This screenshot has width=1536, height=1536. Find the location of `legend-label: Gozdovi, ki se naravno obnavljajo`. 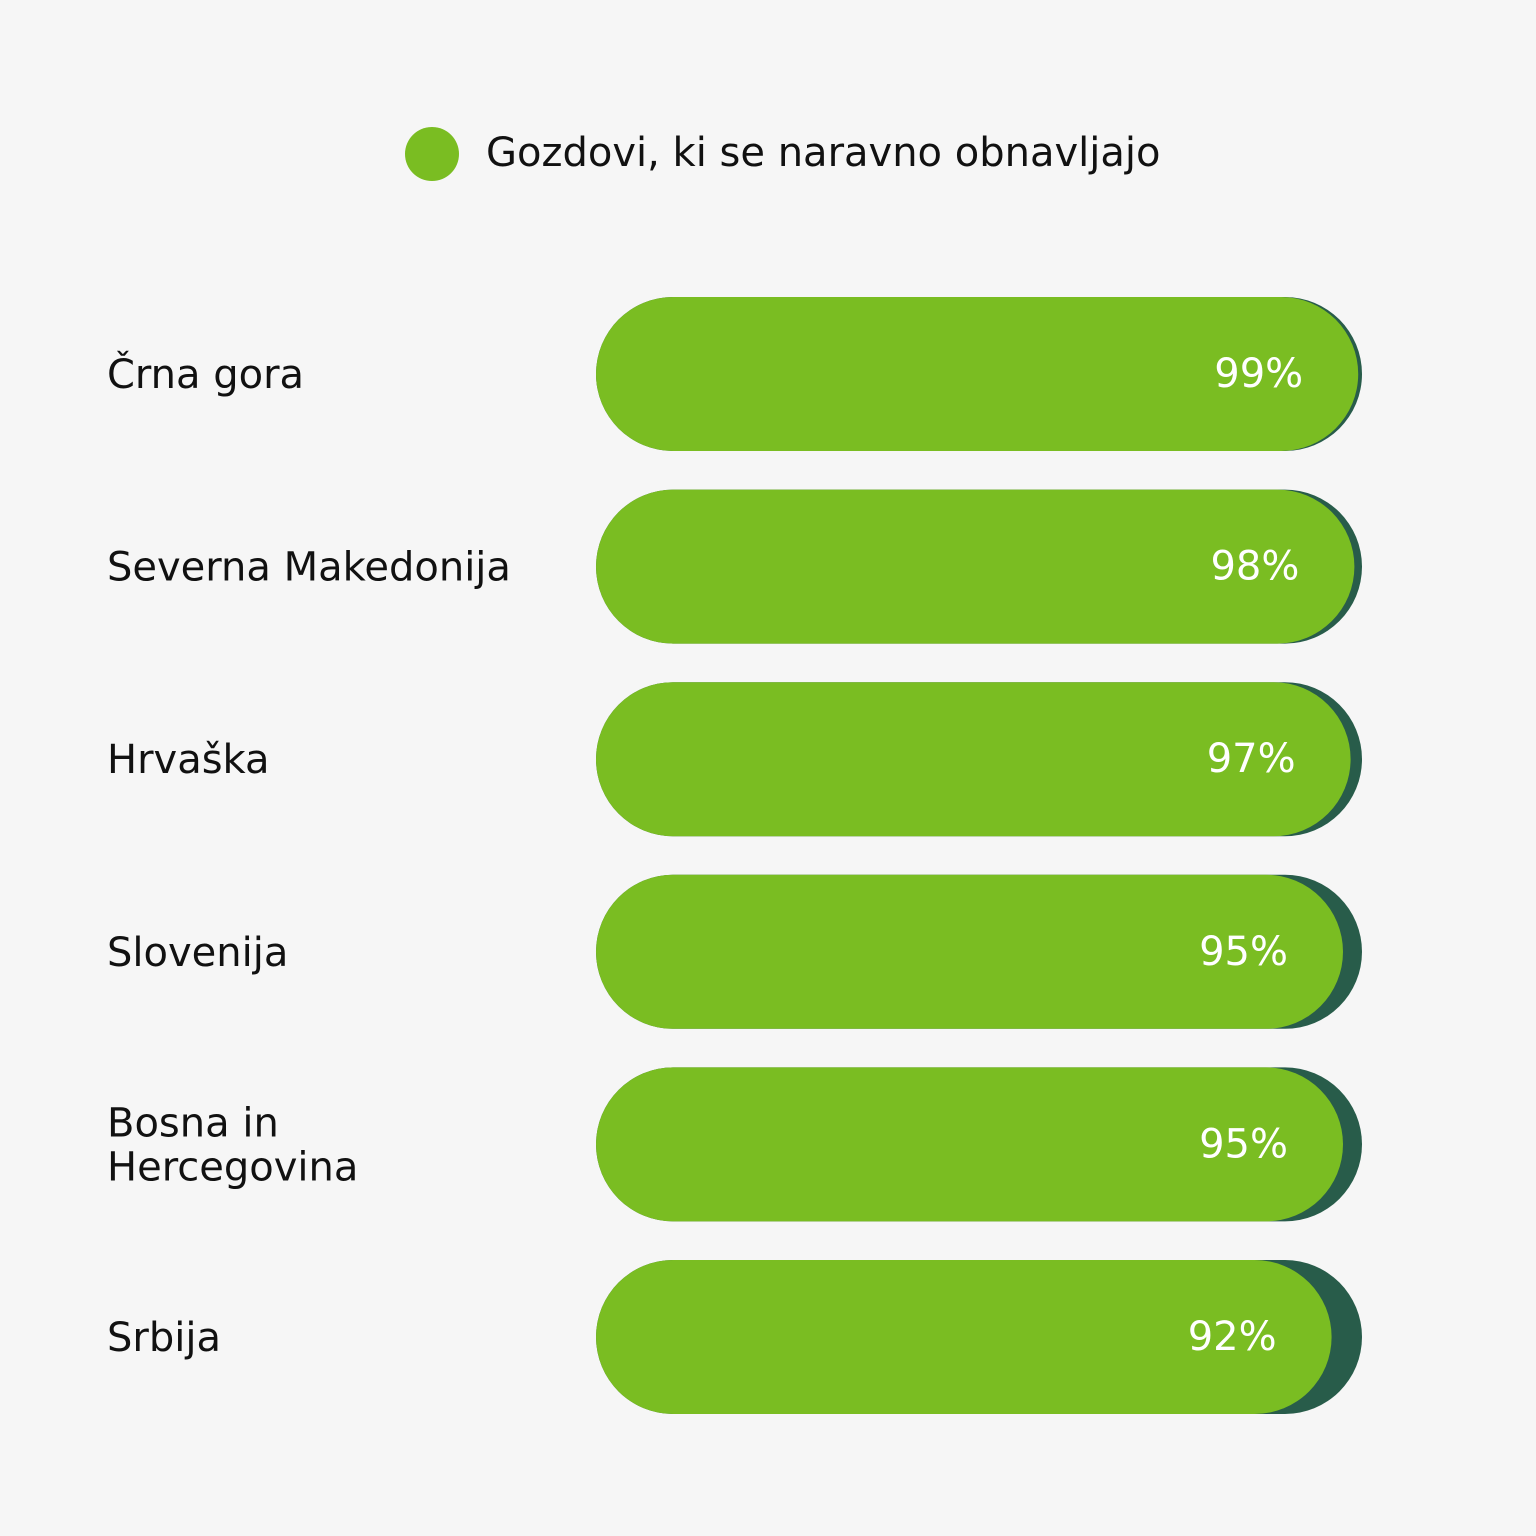

legend-label: Gozdovi, ki se naravno obnavljajo is located at coordinates (823, 153).